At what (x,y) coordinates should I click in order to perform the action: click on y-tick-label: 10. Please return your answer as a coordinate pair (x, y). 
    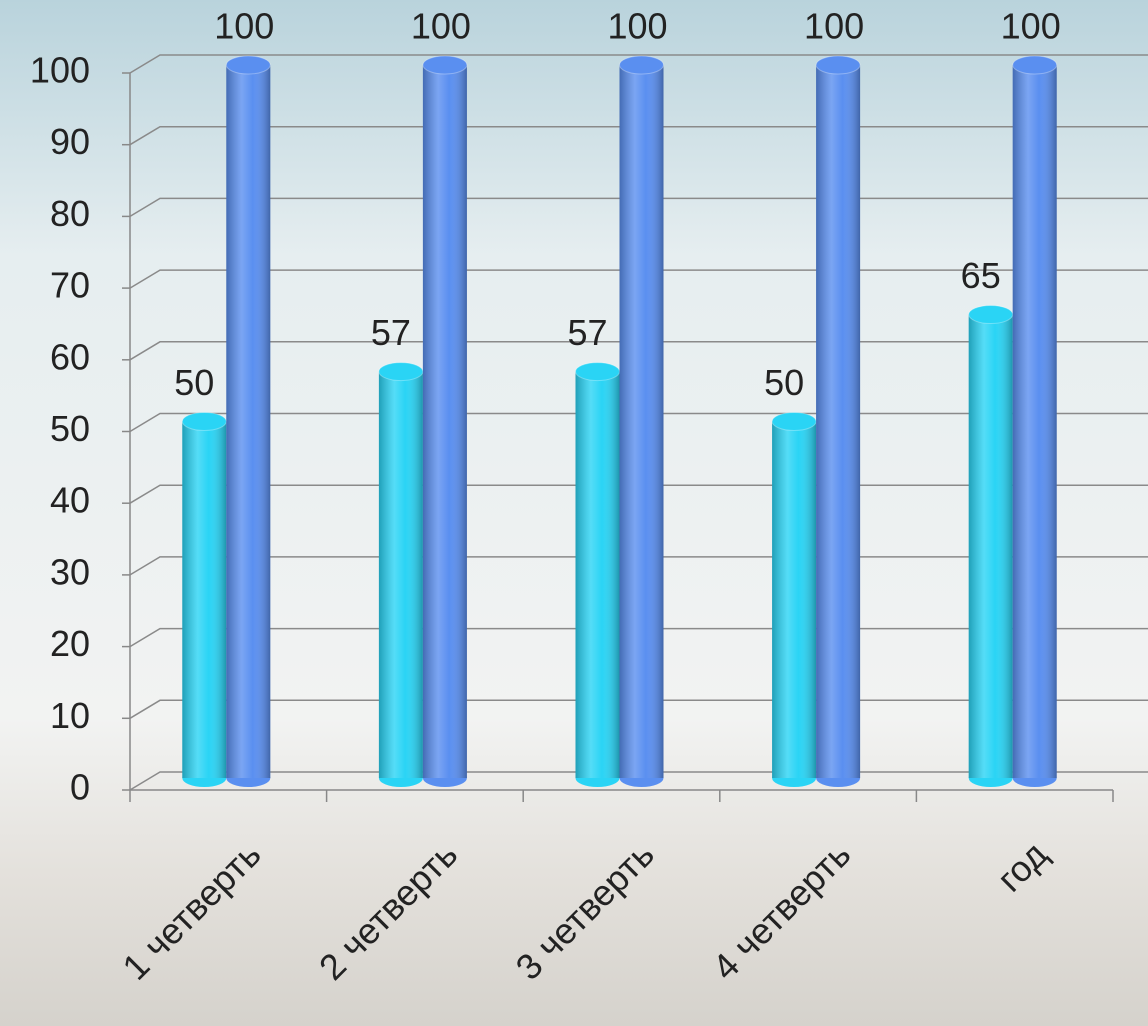
    Looking at the image, I should click on (70, 715).